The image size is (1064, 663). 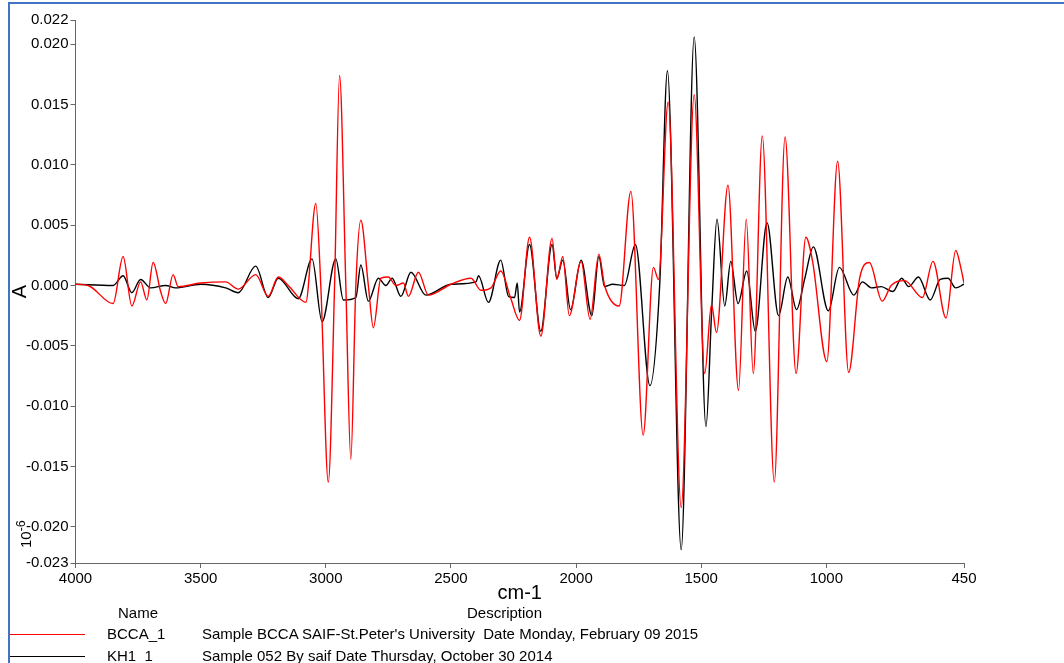 What do you see at coordinates (451, 578) in the screenshot?
I see `x-tick-label: 2500` at bounding box center [451, 578].